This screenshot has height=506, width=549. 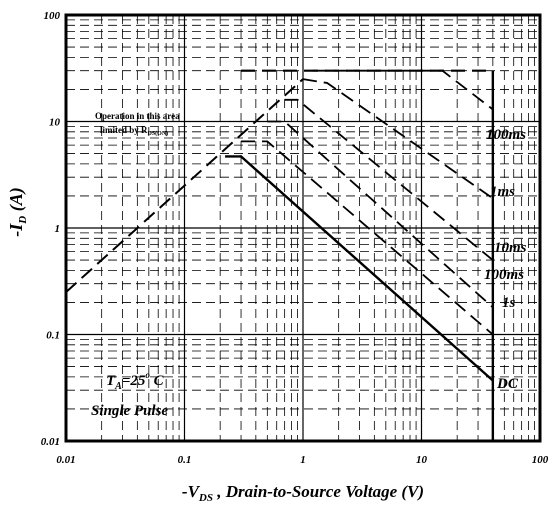 What do you see at coordinates (135, 381) in the screenshot?
I see `ambient-temperature: TA=25o C` at bounding box center [135, 381].